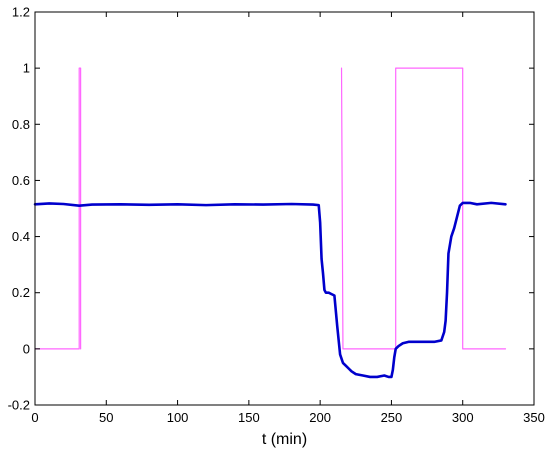 The width and height of the screenshot is (550, 456). I want to click on y-tick-label: 0.6, so click(21, 180).